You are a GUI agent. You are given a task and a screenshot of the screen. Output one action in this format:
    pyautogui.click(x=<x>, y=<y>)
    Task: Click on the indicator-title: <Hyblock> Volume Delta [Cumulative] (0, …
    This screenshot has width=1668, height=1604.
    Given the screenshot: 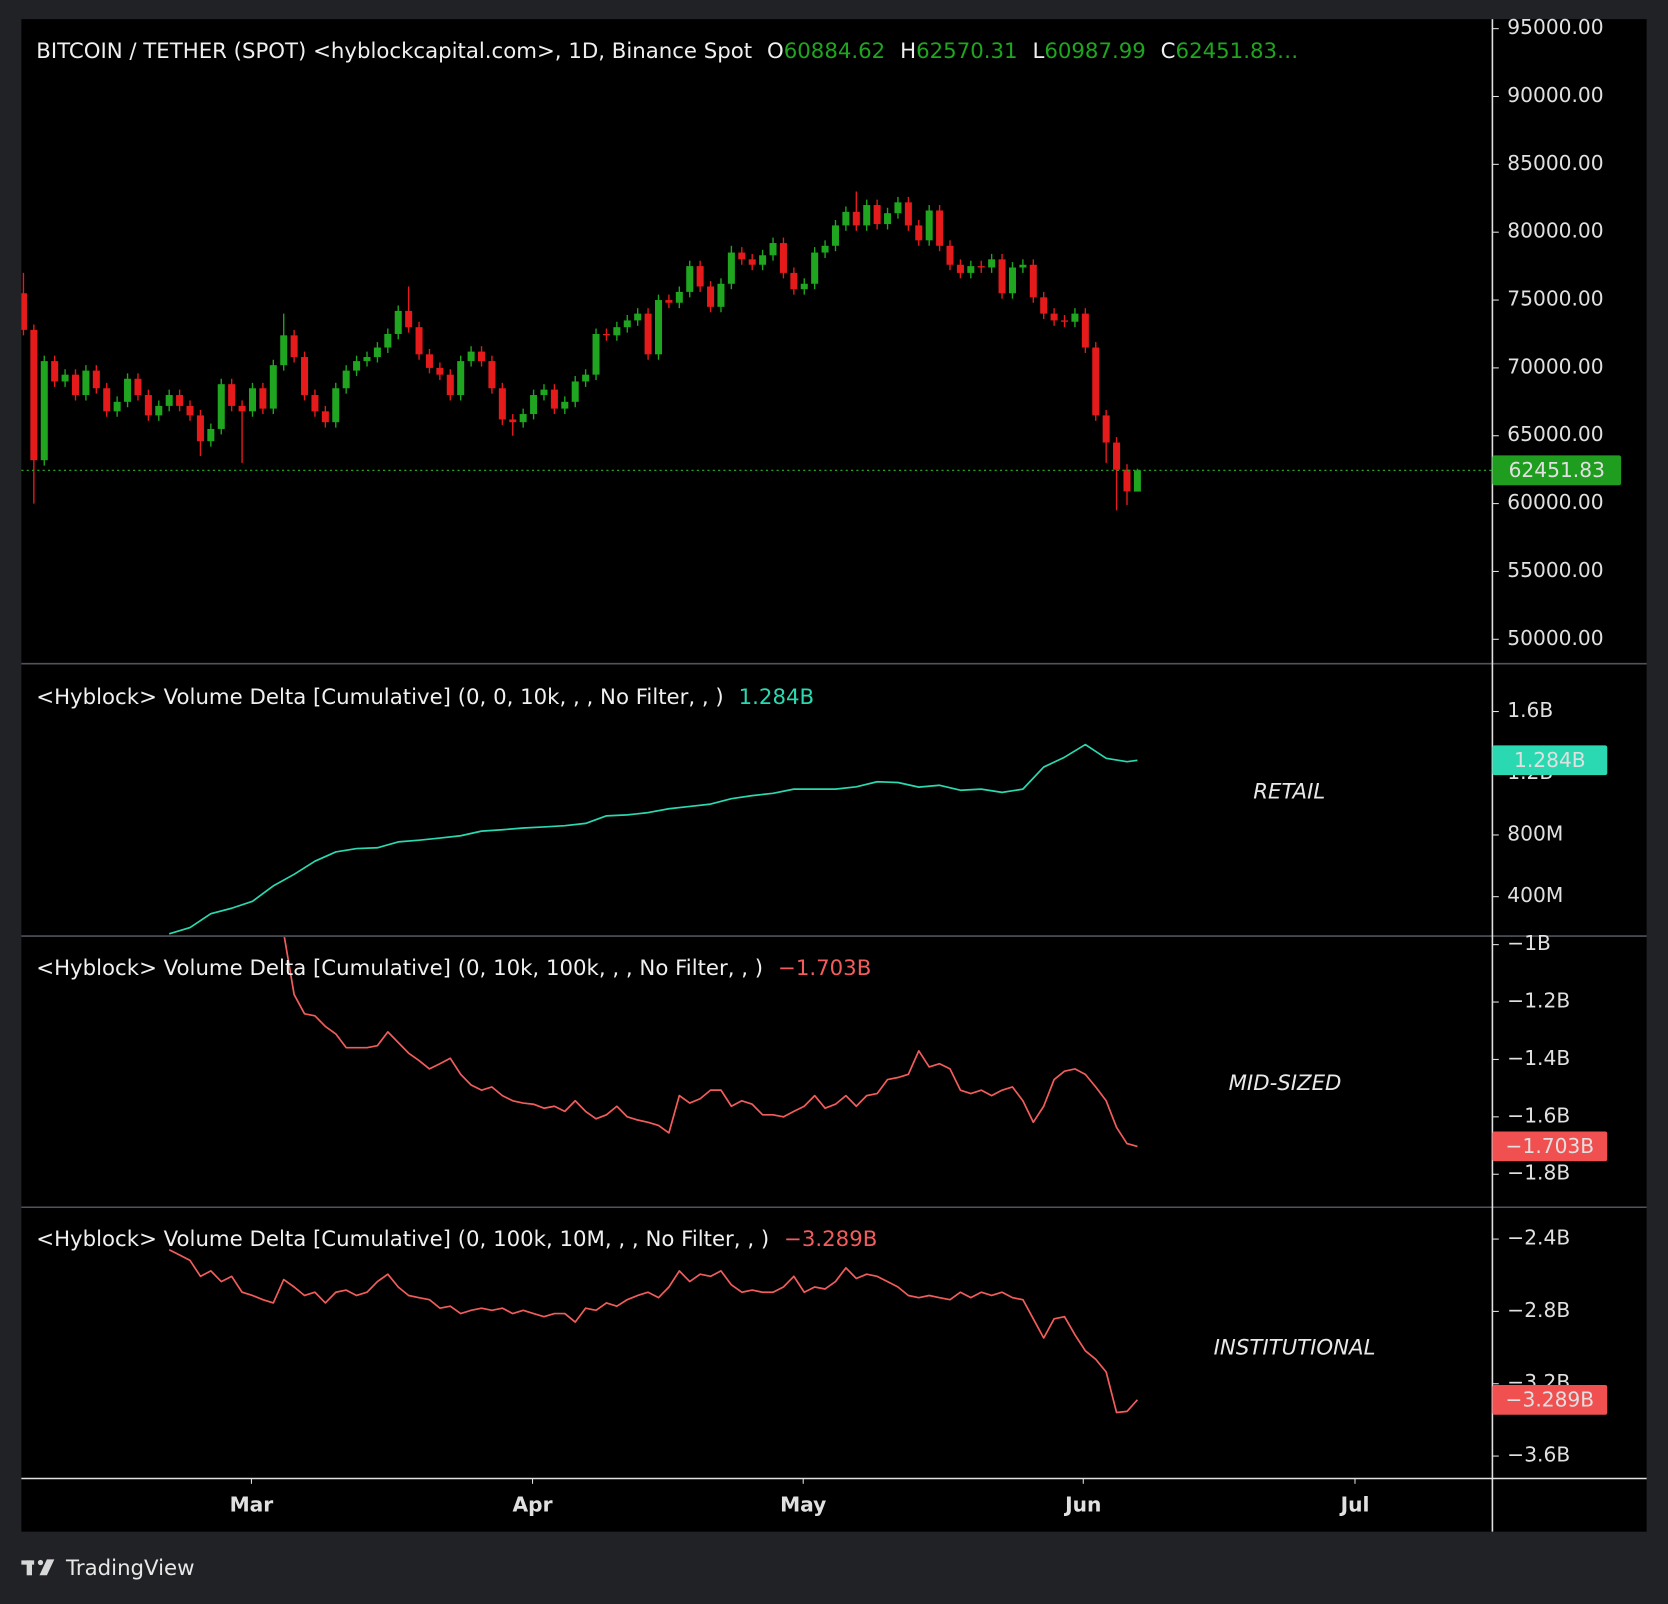 What is the action you would take?
    pyautogui.click(x=379, y=697)
    